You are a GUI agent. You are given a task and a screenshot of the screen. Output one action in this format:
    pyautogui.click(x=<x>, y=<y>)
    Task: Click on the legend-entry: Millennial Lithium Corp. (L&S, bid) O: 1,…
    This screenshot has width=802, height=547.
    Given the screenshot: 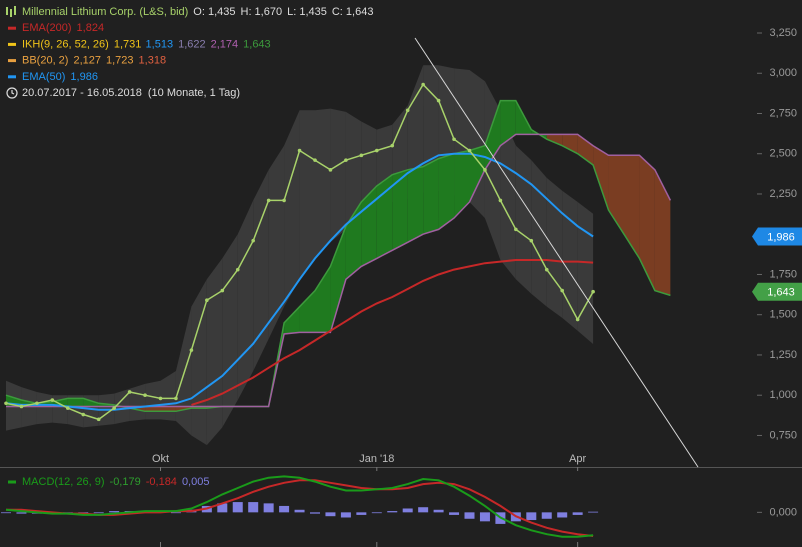 What is the action you would take?
    pyautogui.click(x=197, y=12)
    